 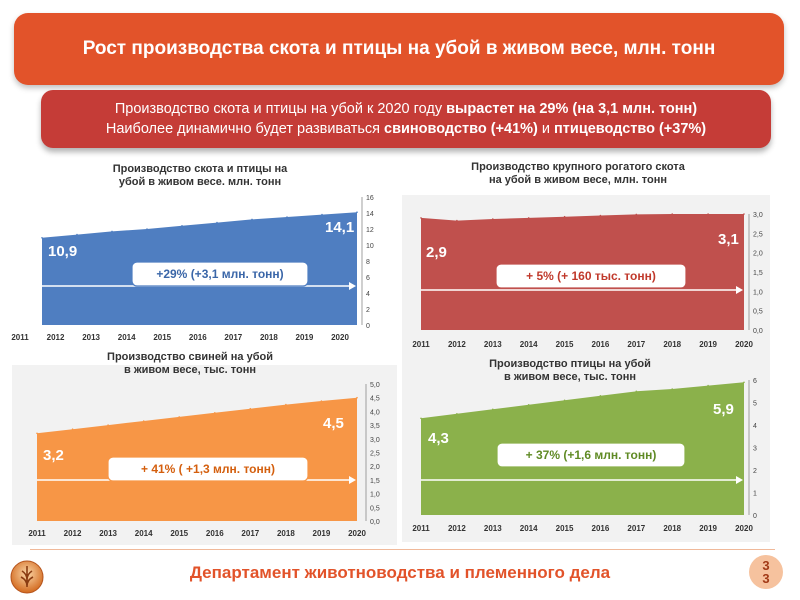 What do you see at coordinates (56, 337) in the screenshot?
I see `x-tick-total: 2012` at bounding box center [56, 337].